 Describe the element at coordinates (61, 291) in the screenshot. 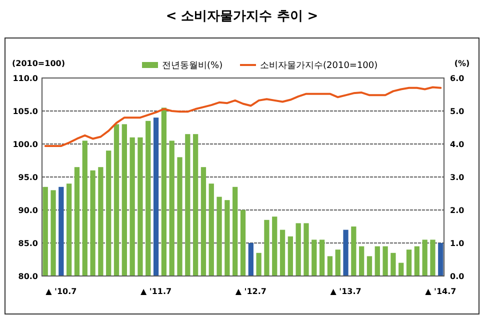

I see `x-tick-label: ▲ '10.7` at that location.